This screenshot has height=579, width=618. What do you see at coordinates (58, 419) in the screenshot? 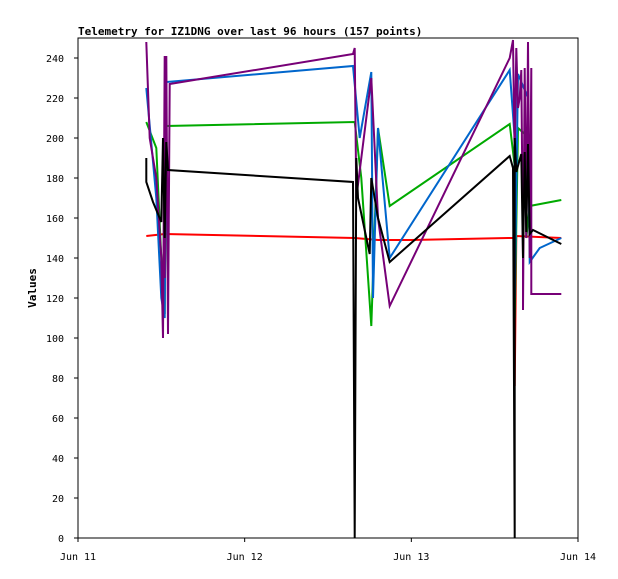
I see `y-tick-label: 60` at bounding box center [58, 419].